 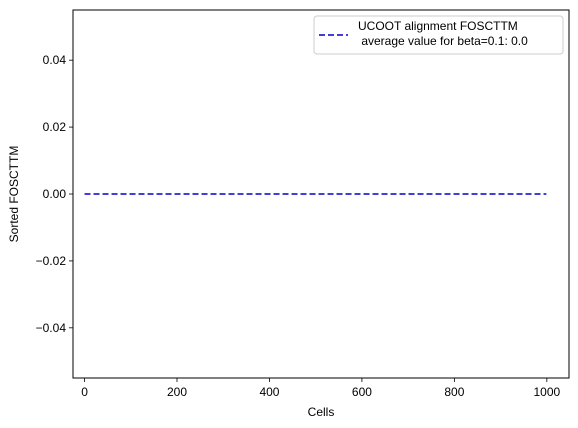 What do you see at coordinates (269, 392) in the screenshot?
I see `x-tick-label: 400` at bounding box center [269, 392].